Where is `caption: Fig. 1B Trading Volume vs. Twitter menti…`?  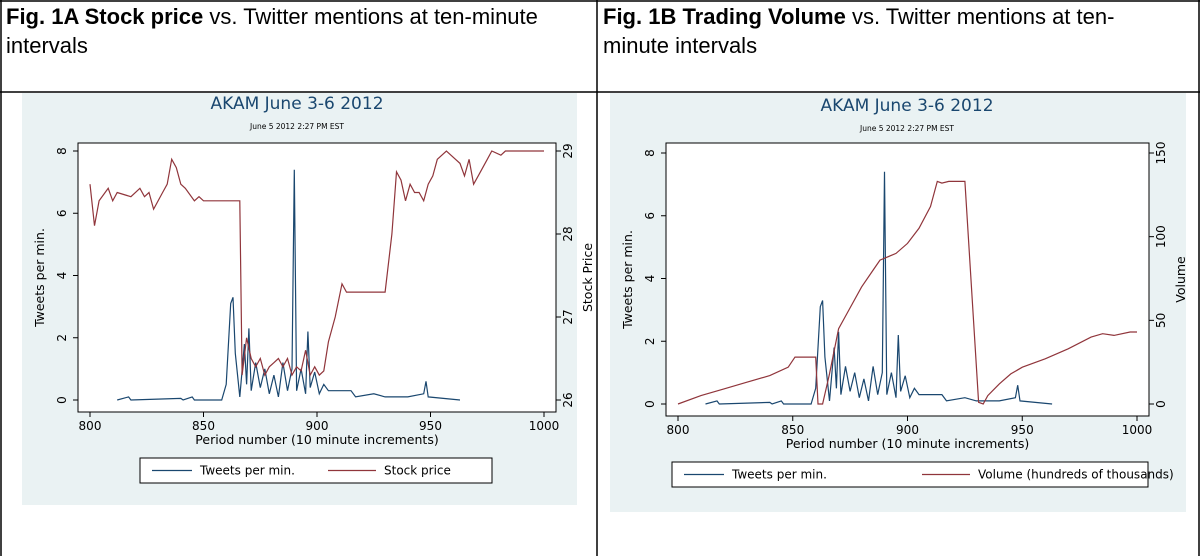 caption: Fig. 1B Trading Volume vs. Twitter menti… is located at coordinates (888, 31).